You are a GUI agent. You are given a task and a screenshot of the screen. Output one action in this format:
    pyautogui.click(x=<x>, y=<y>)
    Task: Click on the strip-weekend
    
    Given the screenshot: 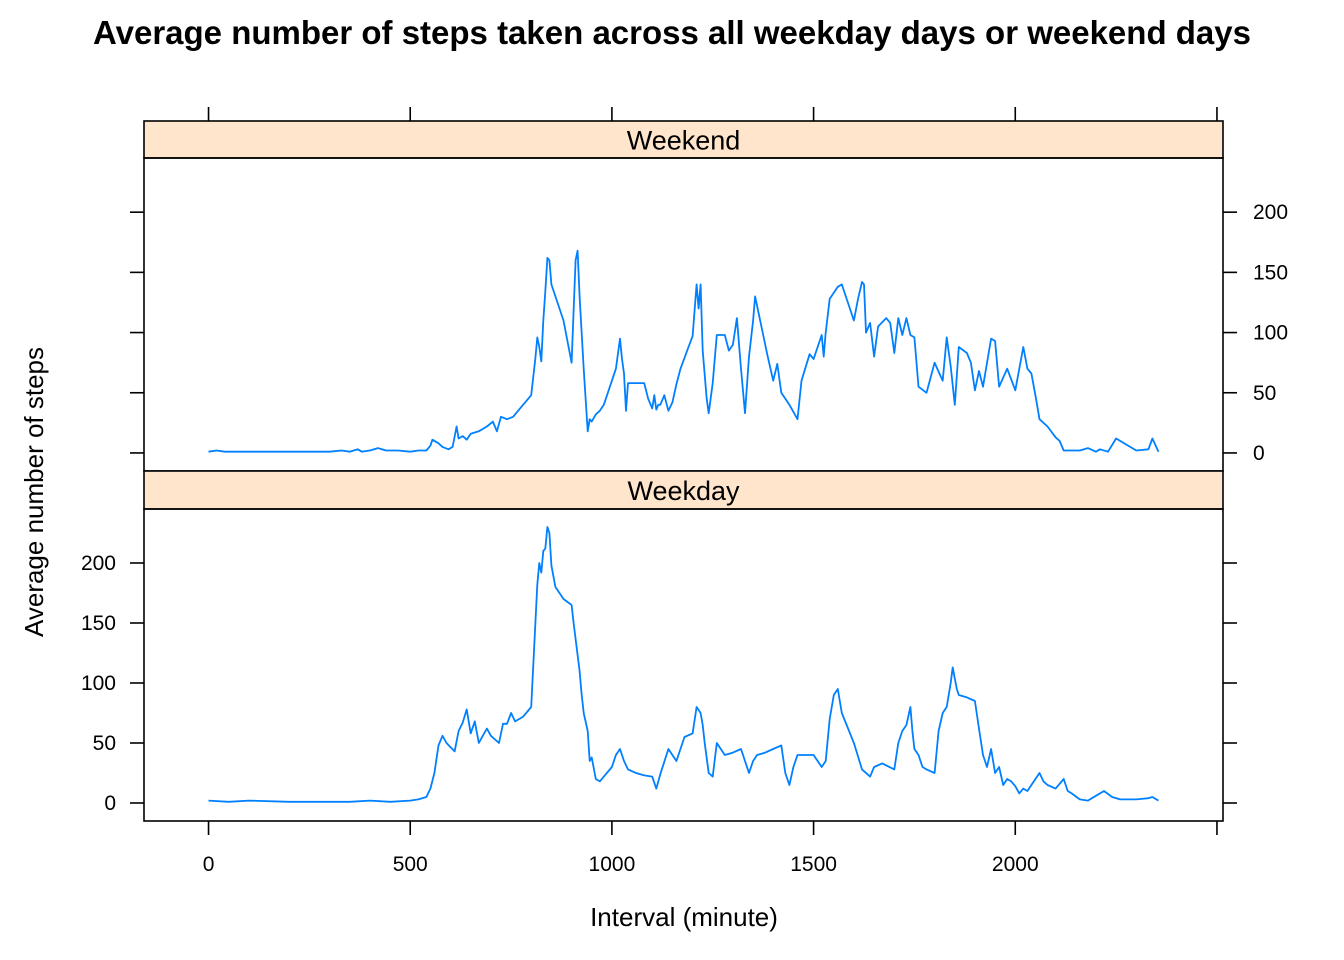 What is the action you would take?
    pyautogui.click(x=683, y=139)
    